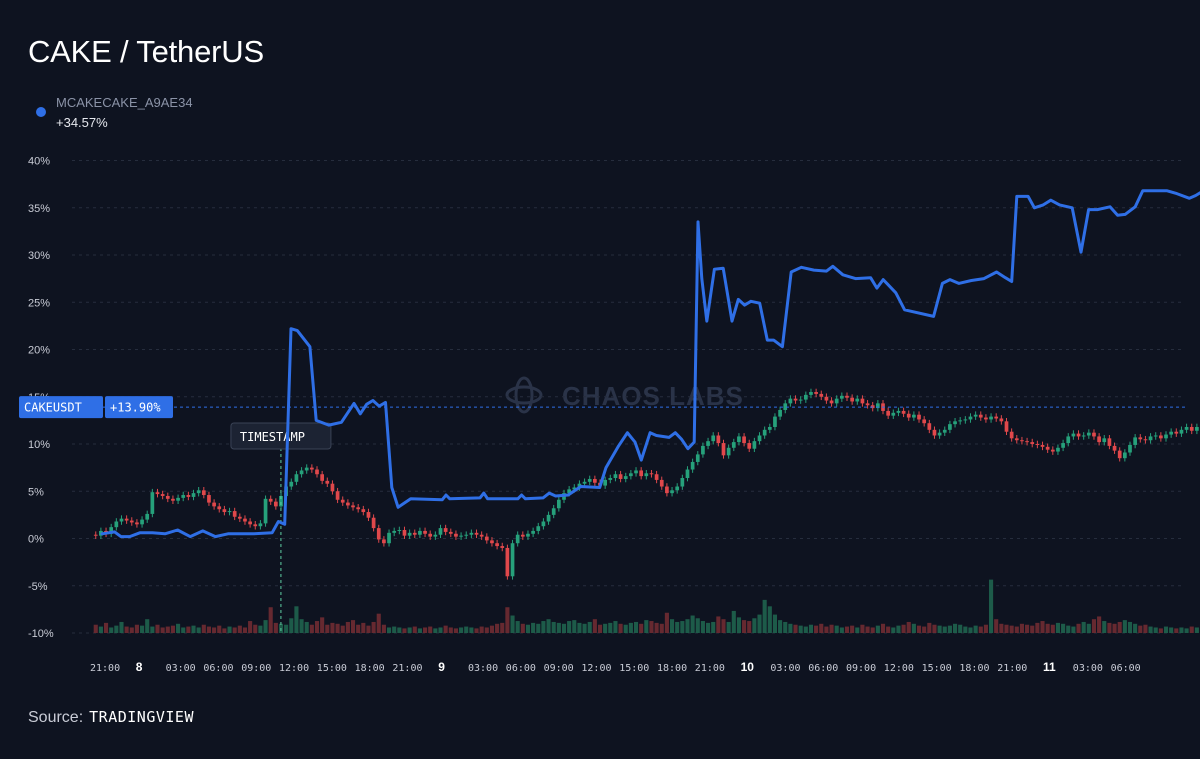  What do you see at coordinates (146, 51) in the screenshot?
I see `chart-title: CAKE / TetherUS` at bounding box center [146, 51].